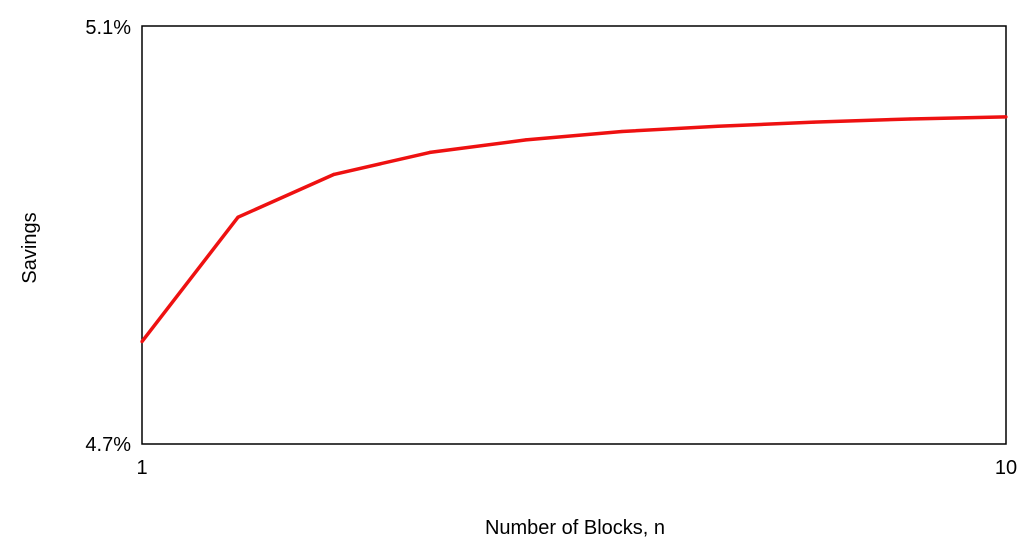  Describe the element at coordinates (108, 445) in the screenshot. I see `y-tick-label-bottom: 4.7%` at that location.